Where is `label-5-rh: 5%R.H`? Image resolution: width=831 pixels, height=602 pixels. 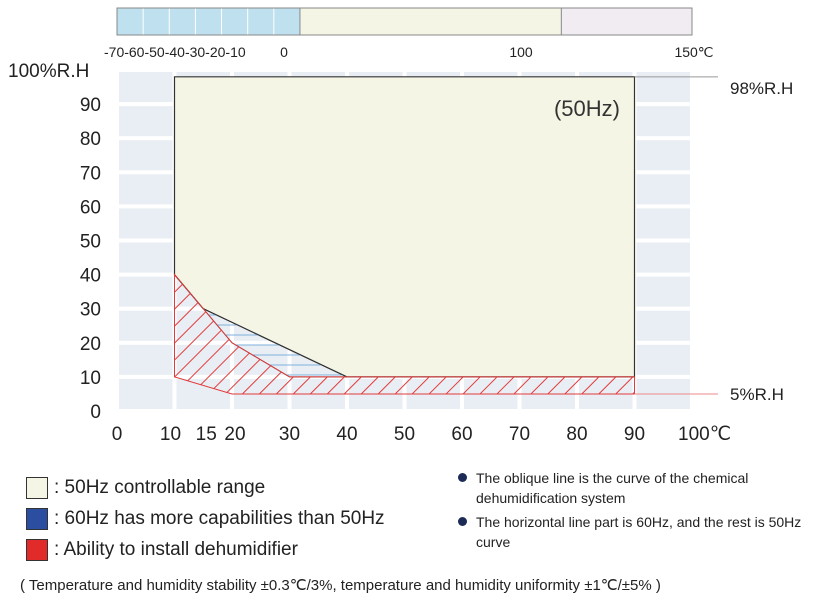 label-5-rh: 5%R.H is located at coordinates (757, 394).